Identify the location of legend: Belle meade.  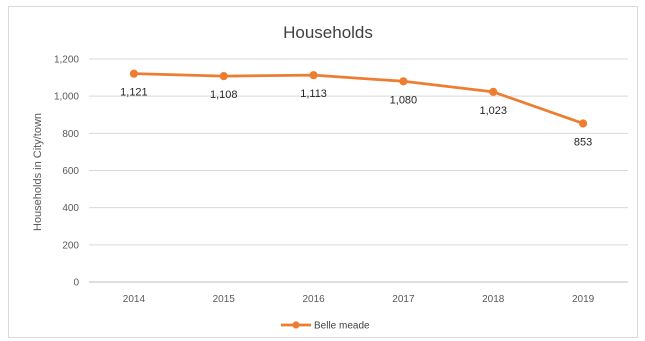
(325, 326).